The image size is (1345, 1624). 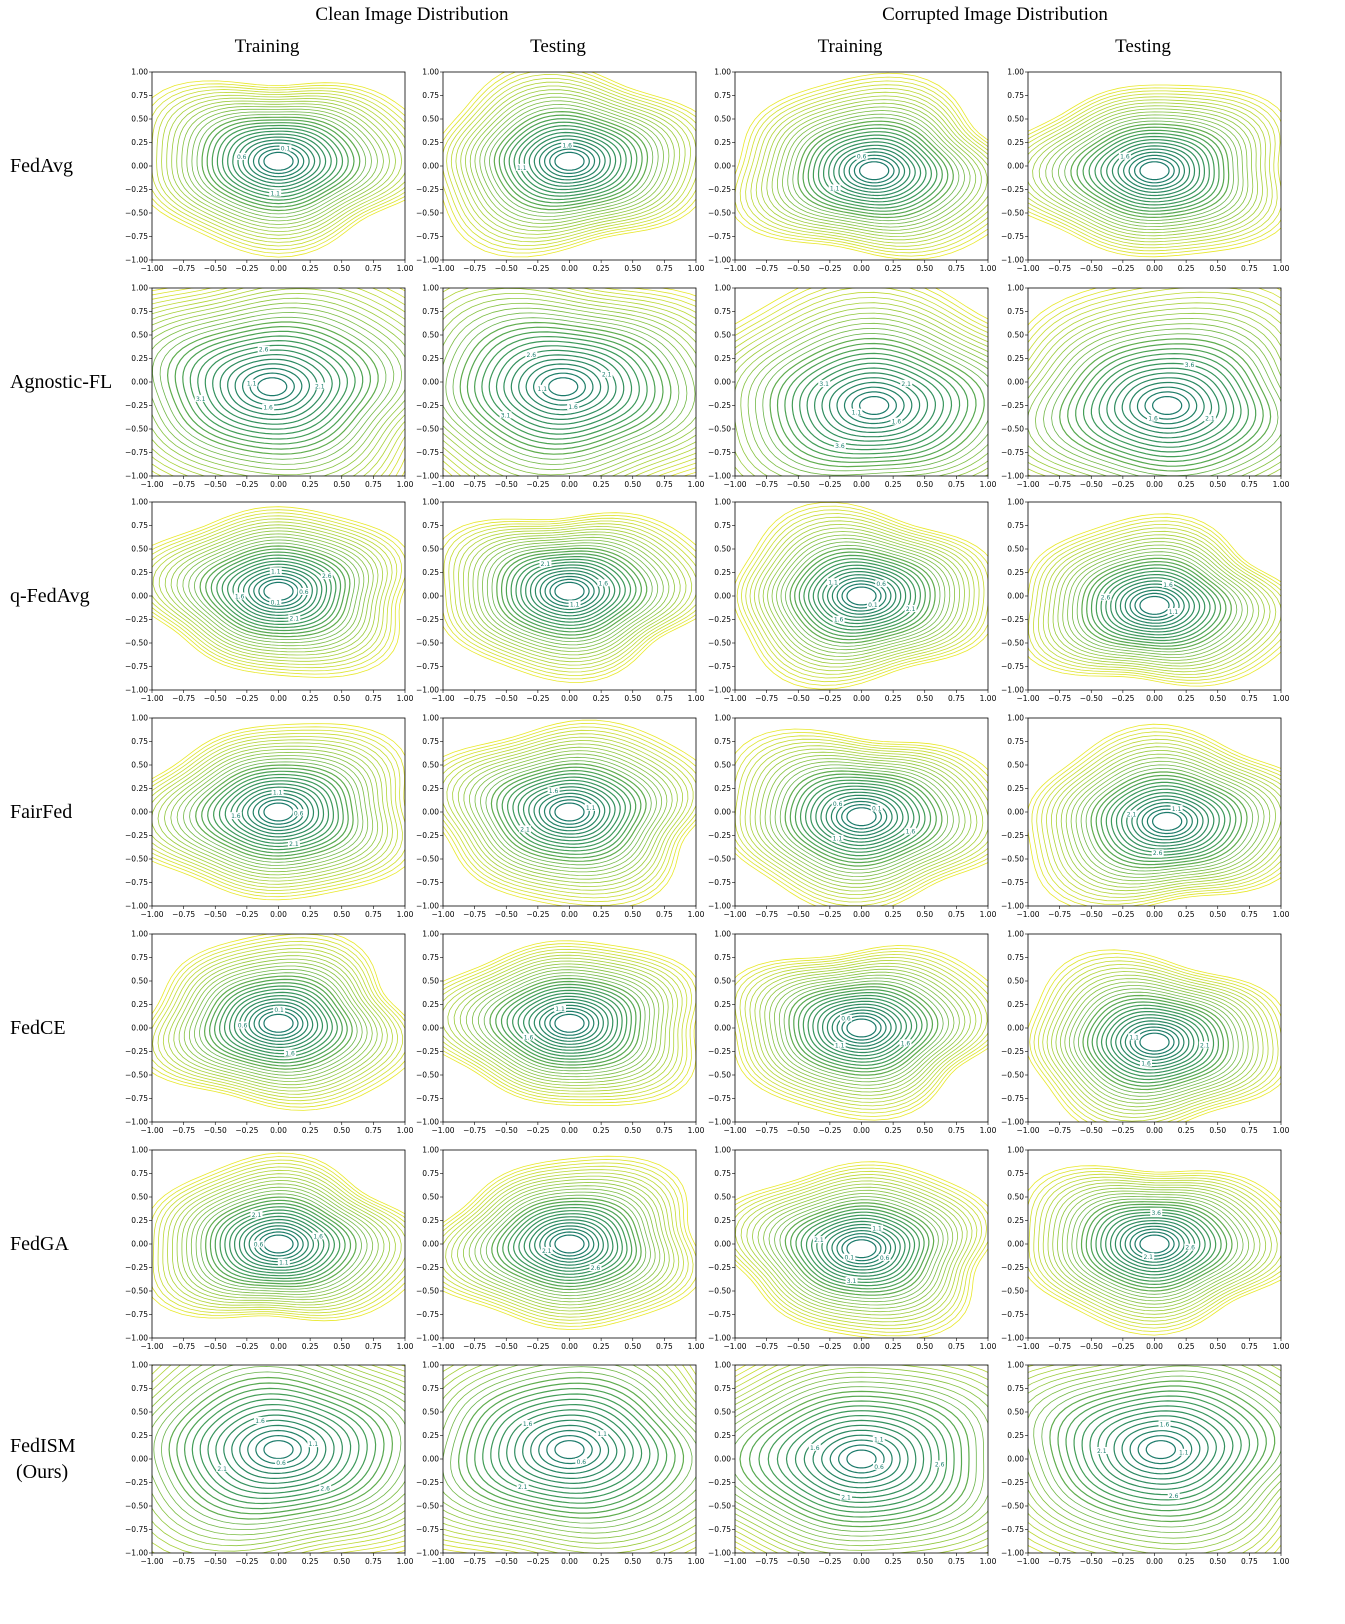 I want to click on y-tick-label: 0.75, so click(x=722, y=95).